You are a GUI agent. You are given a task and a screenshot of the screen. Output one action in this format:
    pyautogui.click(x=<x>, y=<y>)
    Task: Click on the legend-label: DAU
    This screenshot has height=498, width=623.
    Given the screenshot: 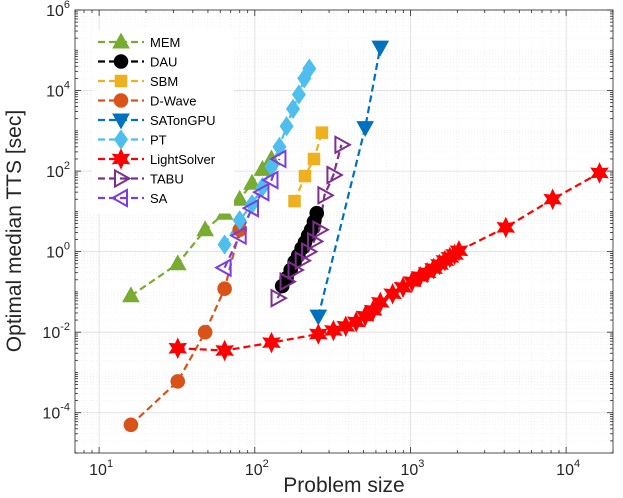 What is the action you would take?
    pyautogui.click(x=163, y=62)
    